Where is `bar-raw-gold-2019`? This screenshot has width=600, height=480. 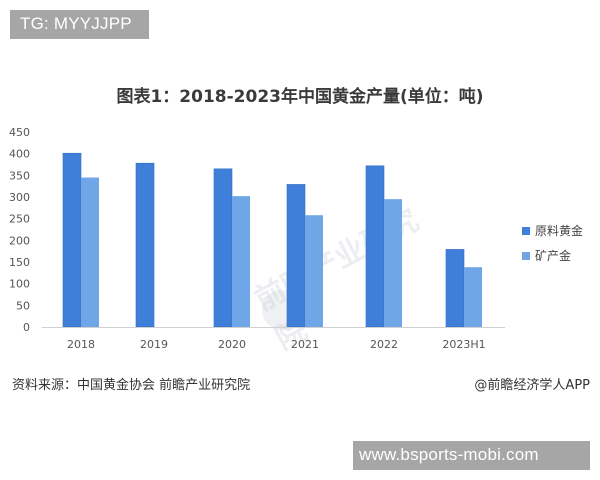 bar-raw-gold-2019 is located at coordinates (145, 245).